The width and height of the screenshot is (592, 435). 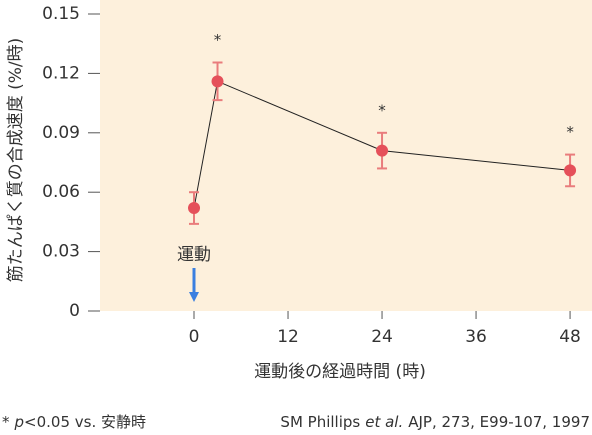 I want to click on citation-etal: et al., so click(x=384, y=422).